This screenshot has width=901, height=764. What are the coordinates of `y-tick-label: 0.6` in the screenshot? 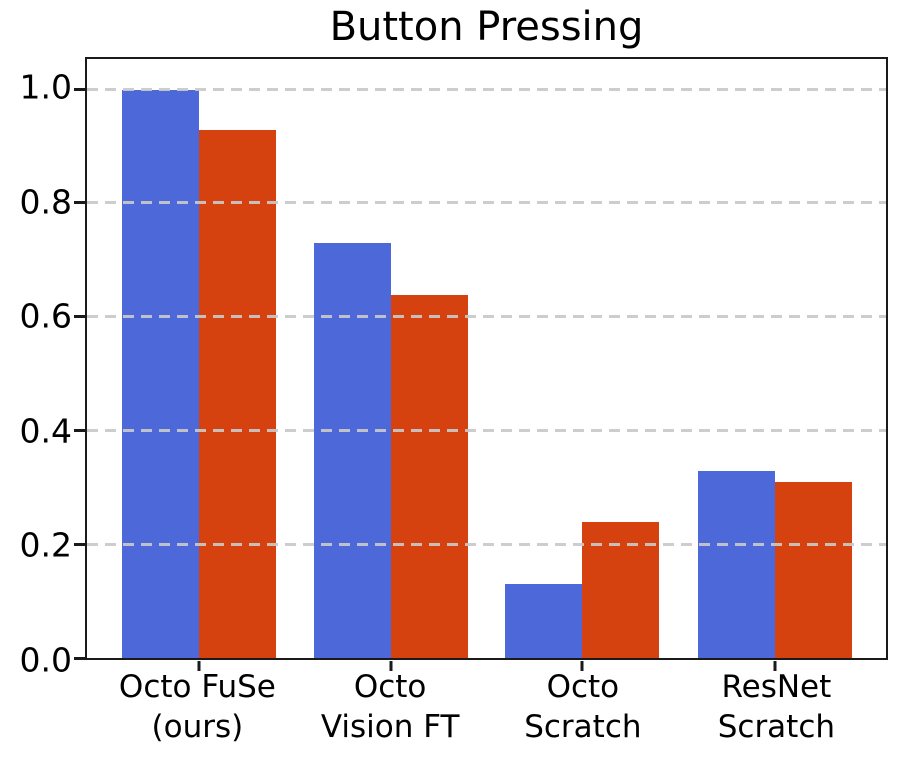 It's located at (45, 316).